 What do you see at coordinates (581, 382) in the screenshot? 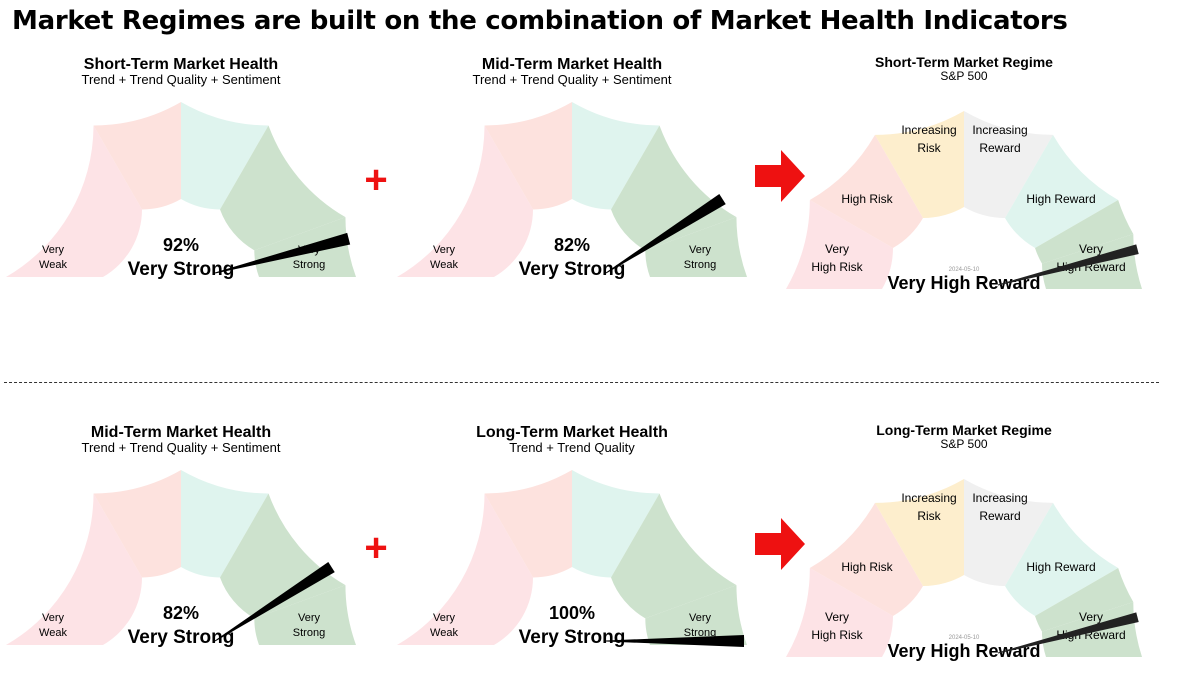
I see `section-divider` at bounding box center [581, 382].